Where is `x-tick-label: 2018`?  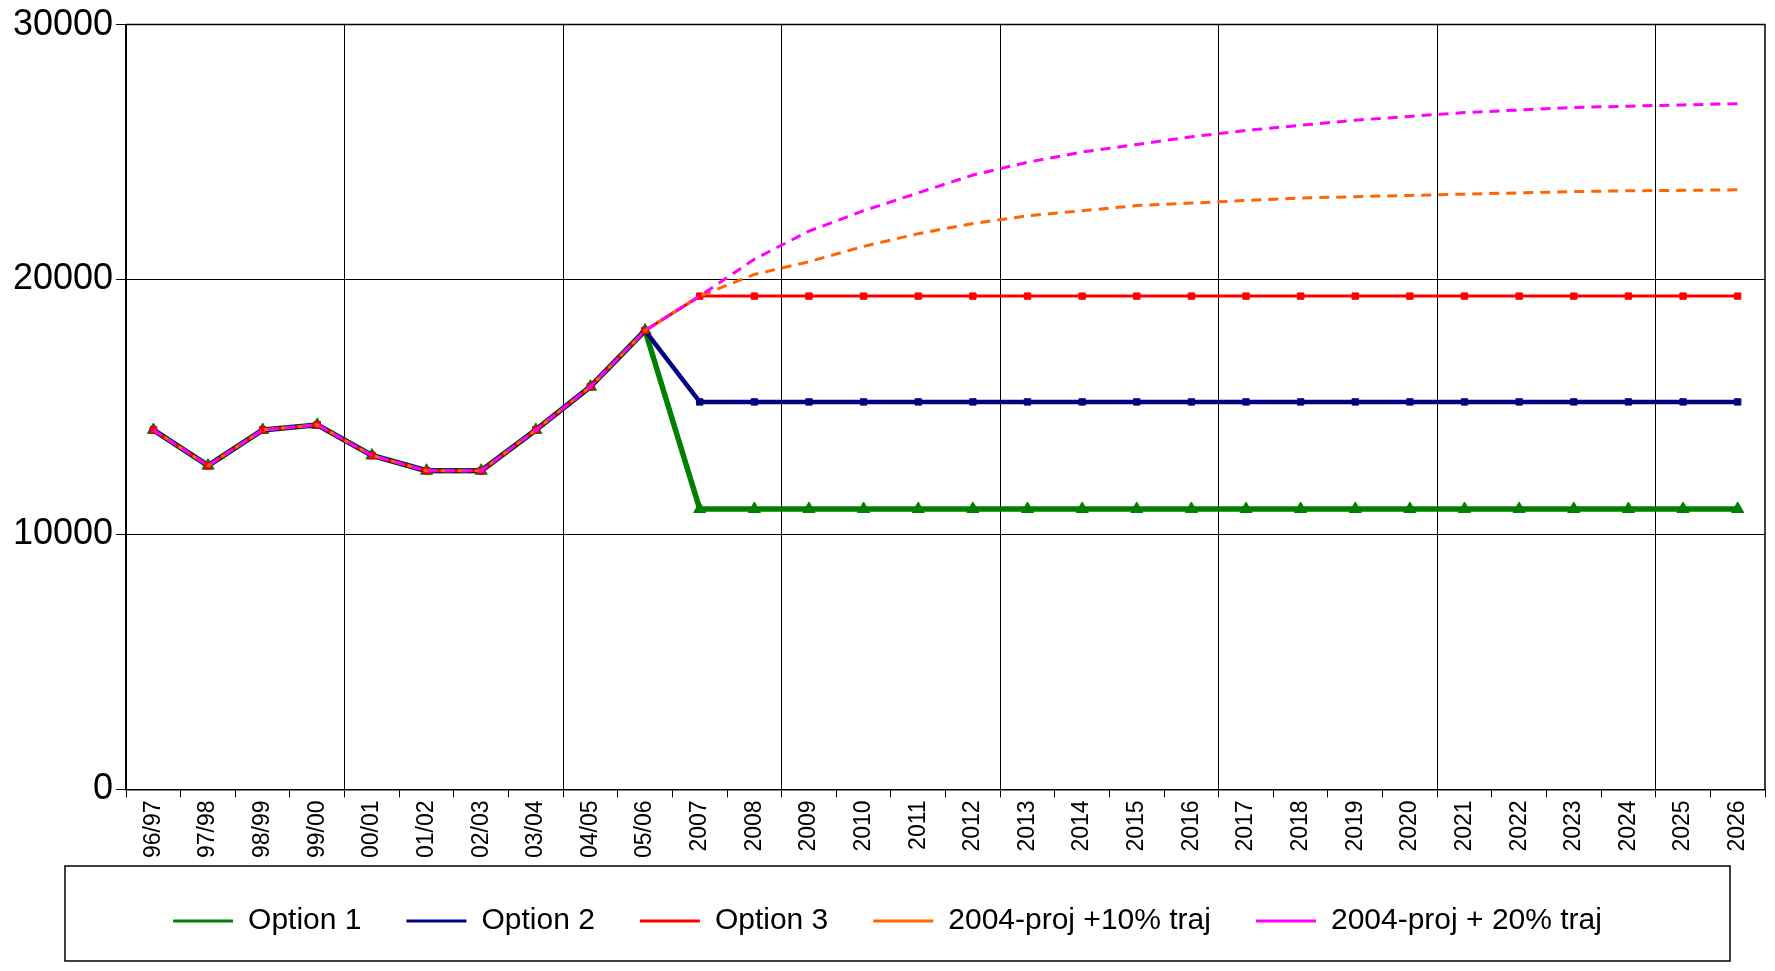 x-tick-label: 2018 is located at coordinates (1298, 826).